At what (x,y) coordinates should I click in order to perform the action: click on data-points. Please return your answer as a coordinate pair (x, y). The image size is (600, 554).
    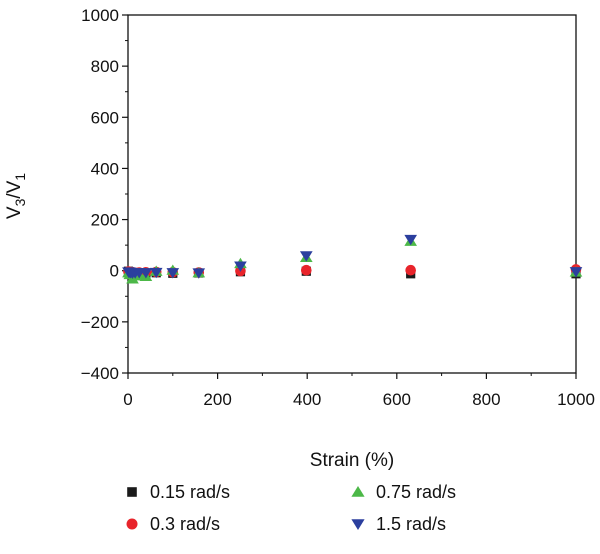
    Looking at the image, I should click on (352, 259).